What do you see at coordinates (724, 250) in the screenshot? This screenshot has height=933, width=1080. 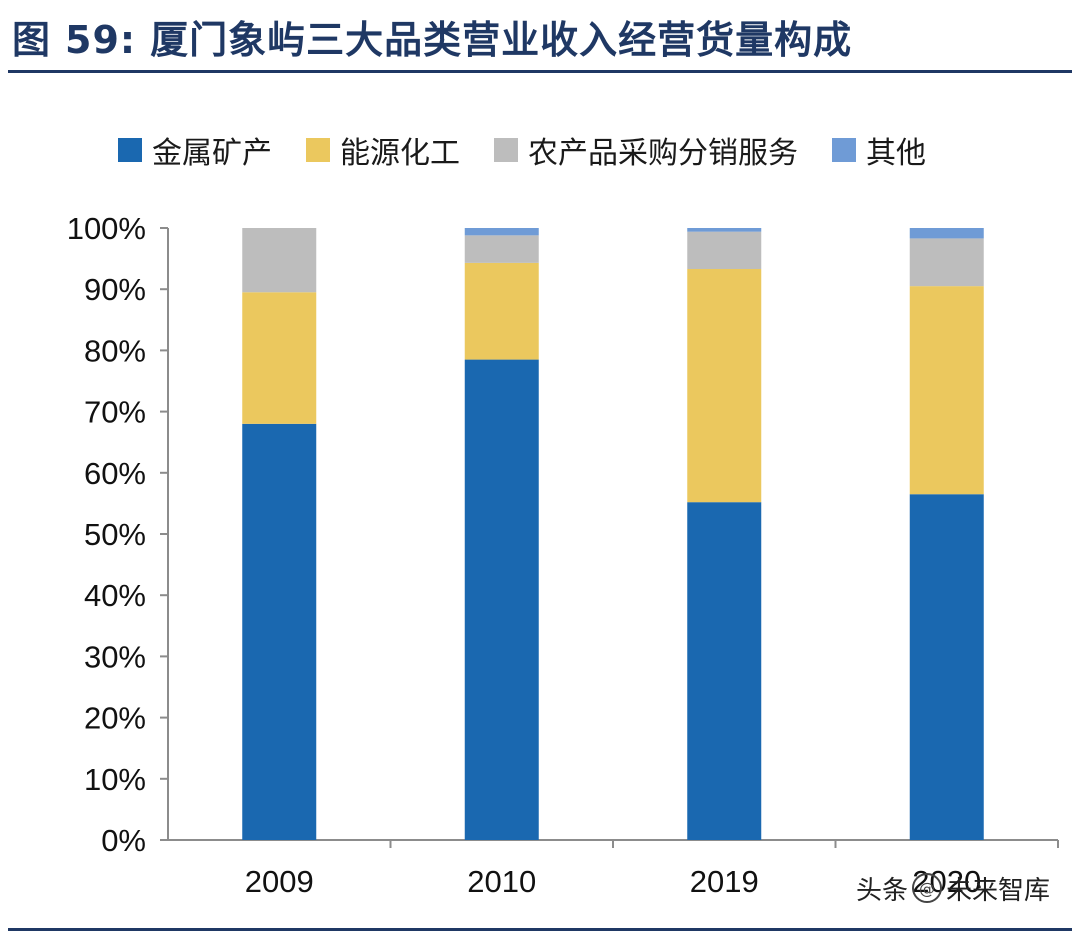 I see `bar-segment-2019-s2` at bounding box center [724, 250].